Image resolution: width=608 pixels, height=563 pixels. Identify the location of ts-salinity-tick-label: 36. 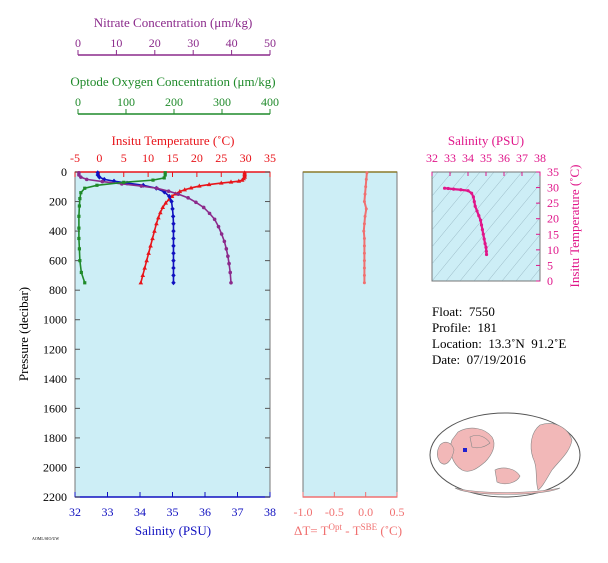
(504, 158).